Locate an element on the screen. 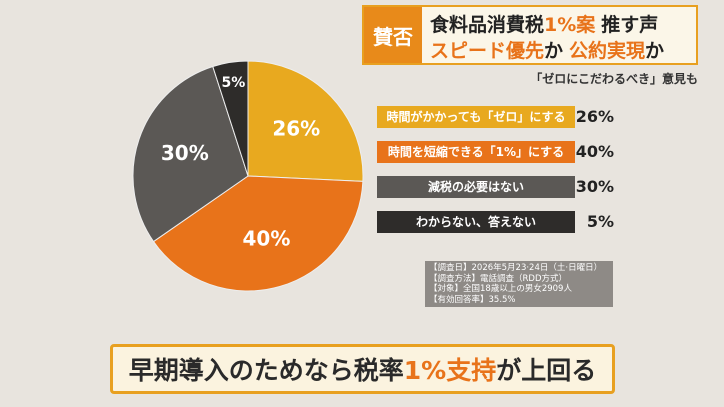 The height and width of the screenshot is (407, 724). slice-label: 5% is located at coordinates (234, 83).